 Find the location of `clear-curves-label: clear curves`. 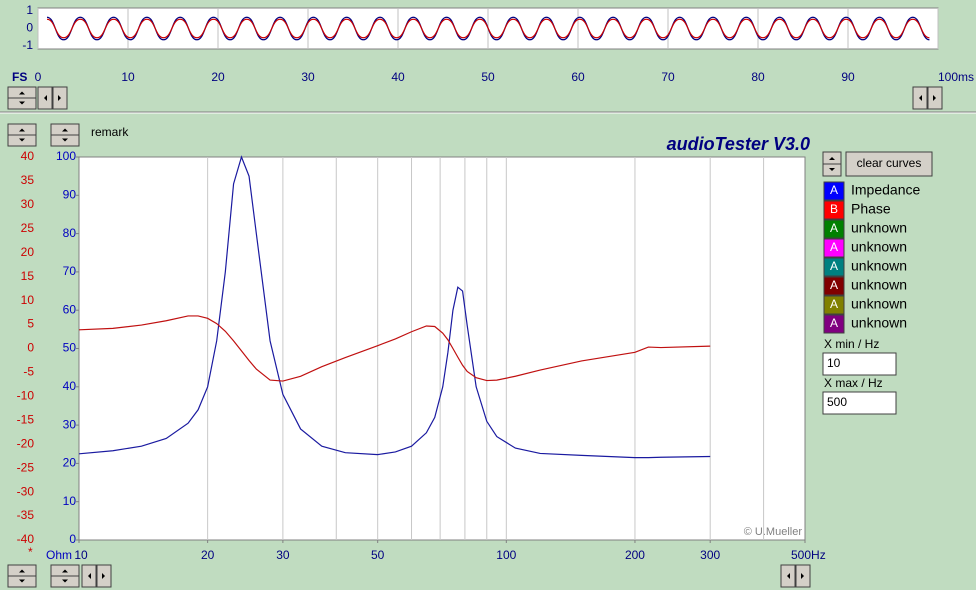

clear-curves-label: clear curves is located at coordinates (889, 163).